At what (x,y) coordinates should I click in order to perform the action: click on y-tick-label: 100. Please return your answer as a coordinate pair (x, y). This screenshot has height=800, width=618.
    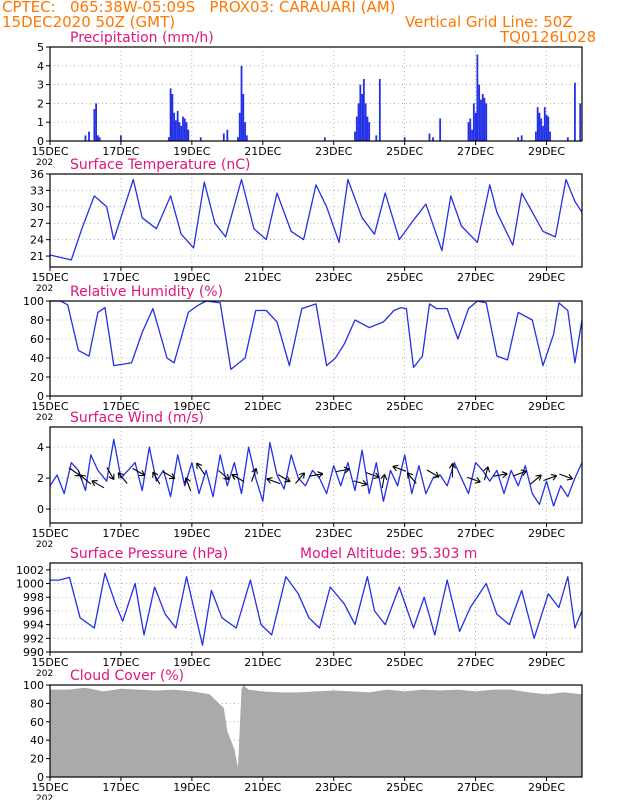
    Looking at the image, I should click on (33, 301).